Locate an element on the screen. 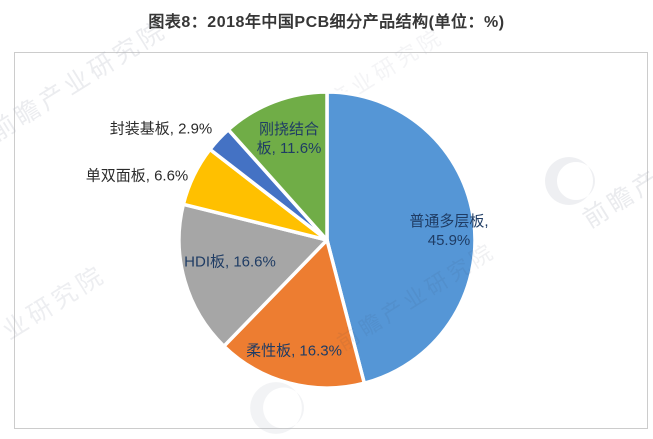 This screenshot has width=653, height=439. slice-label-柔性板: 柔性板, 16.3% is located at coordinates (294, 351).